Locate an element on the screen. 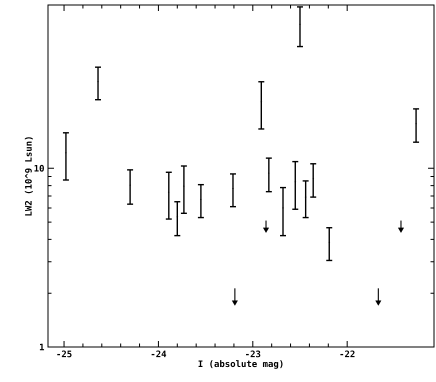 The width and height of the screenshot is (436, 382). x-tick-label: -24 is located at coordinates (159, 354).